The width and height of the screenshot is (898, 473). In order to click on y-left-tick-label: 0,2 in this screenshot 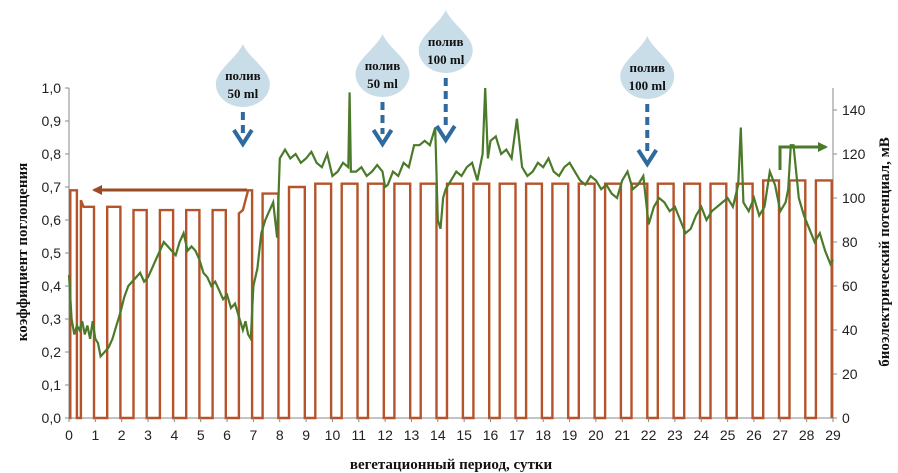, I will do `click(52, 352)`.